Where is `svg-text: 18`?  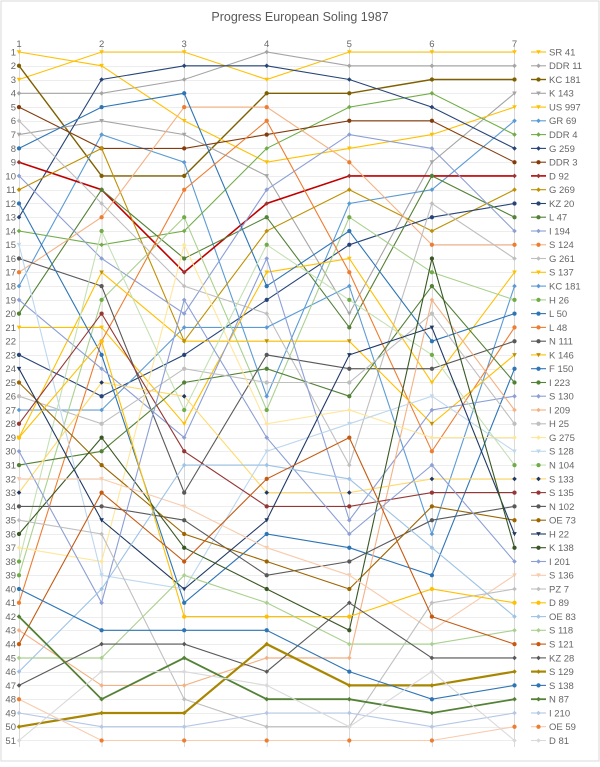 svg-text: 18 is located at coordinates (10, 287).